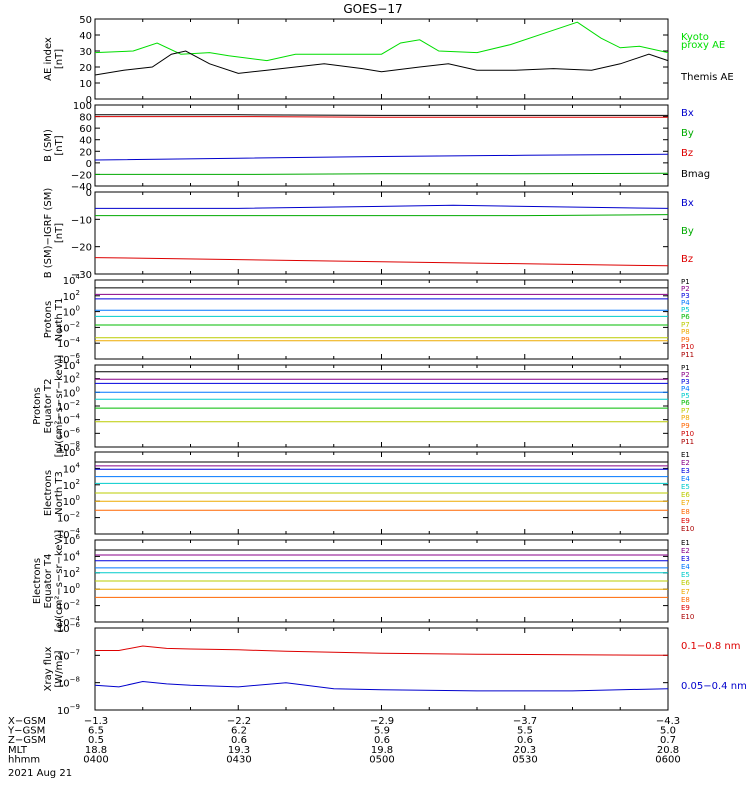  Describe the element at coordinates (59, 145) in the screenshot. I see `y-axis-label: [nT]` at that location.